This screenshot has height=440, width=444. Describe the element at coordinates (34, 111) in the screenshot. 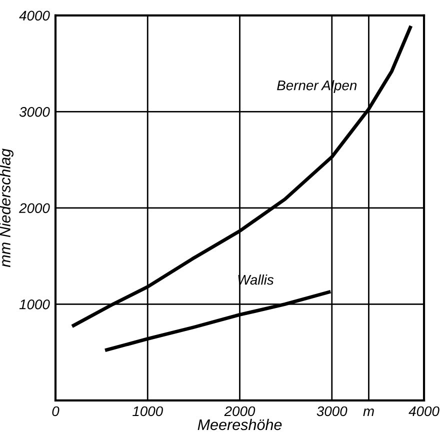

I see `y-tick-label: 3000` at that location.